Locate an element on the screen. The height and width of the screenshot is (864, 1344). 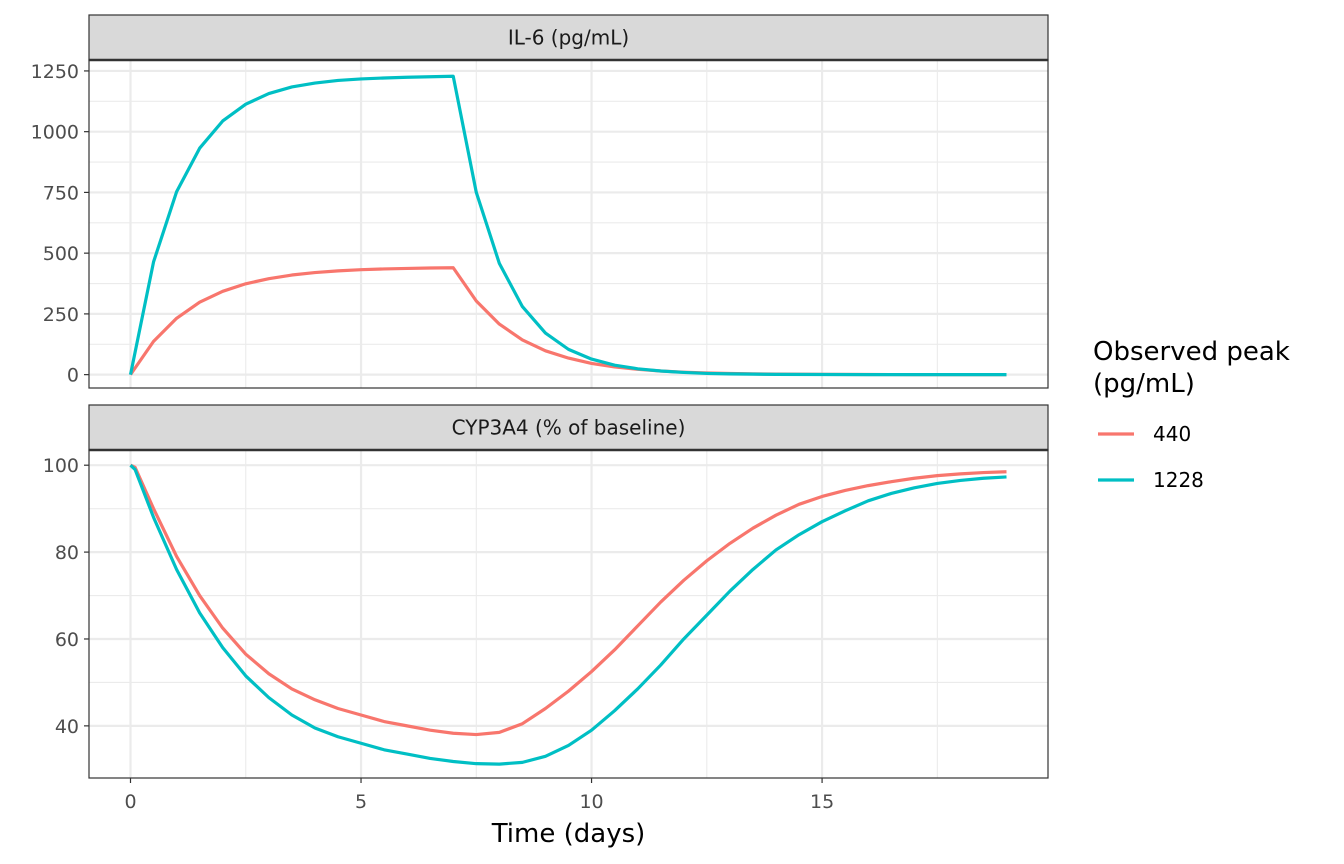
legend-title: Observed peak is located at coordinates (1191, 352).